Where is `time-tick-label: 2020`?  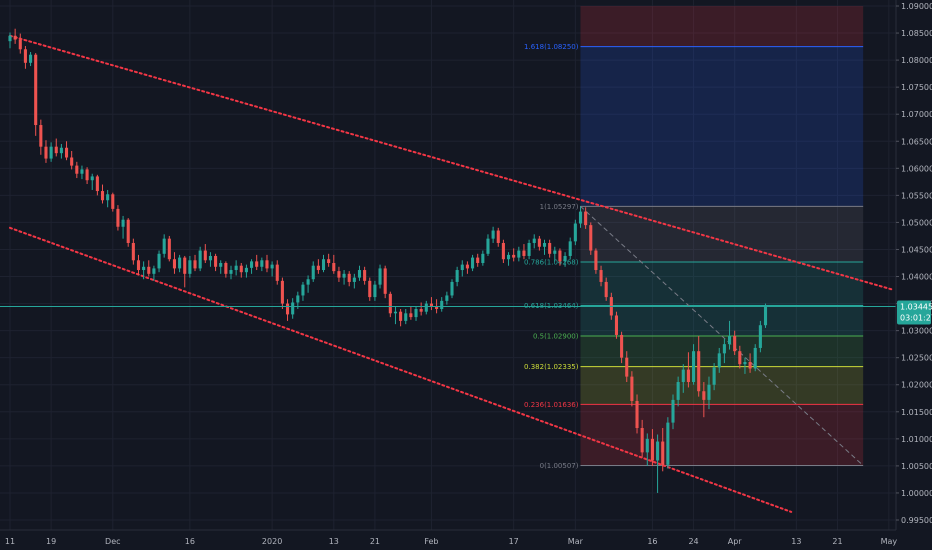 time-tick-label: 2020 is located at coordinates (272, 541).